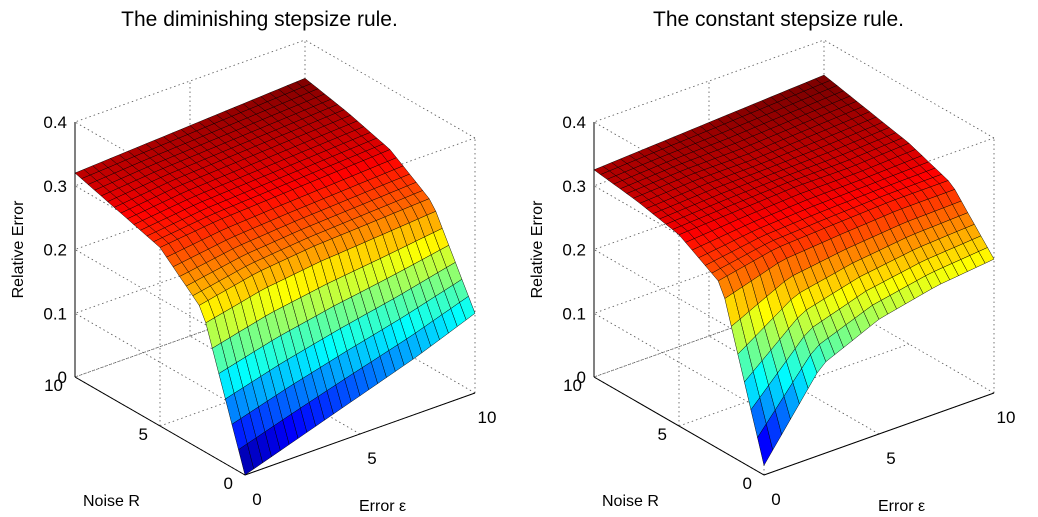  Describe the element at coordinates (778, 19) in the screenshot. I see `chart-title: The constant stepsize rule.` at that location.